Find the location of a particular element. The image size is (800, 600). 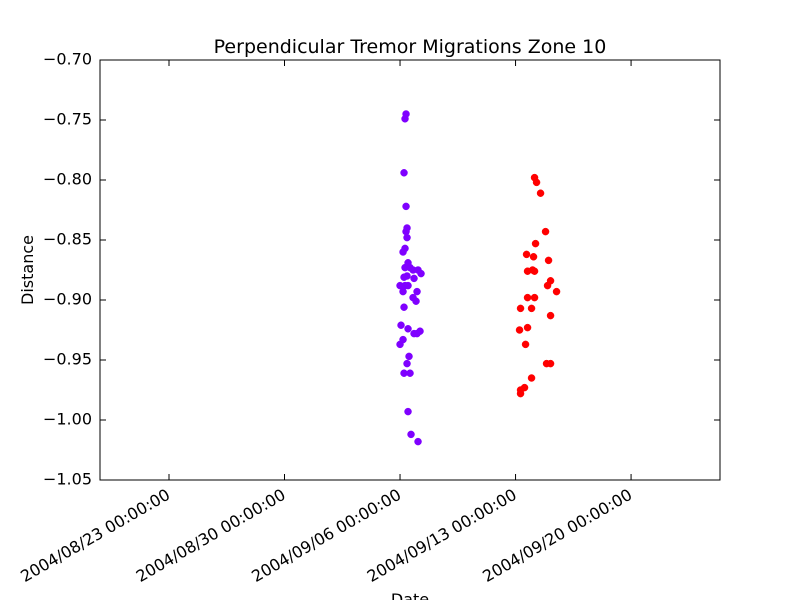

x-axis-label: Date is located at coordinates (410, 595).